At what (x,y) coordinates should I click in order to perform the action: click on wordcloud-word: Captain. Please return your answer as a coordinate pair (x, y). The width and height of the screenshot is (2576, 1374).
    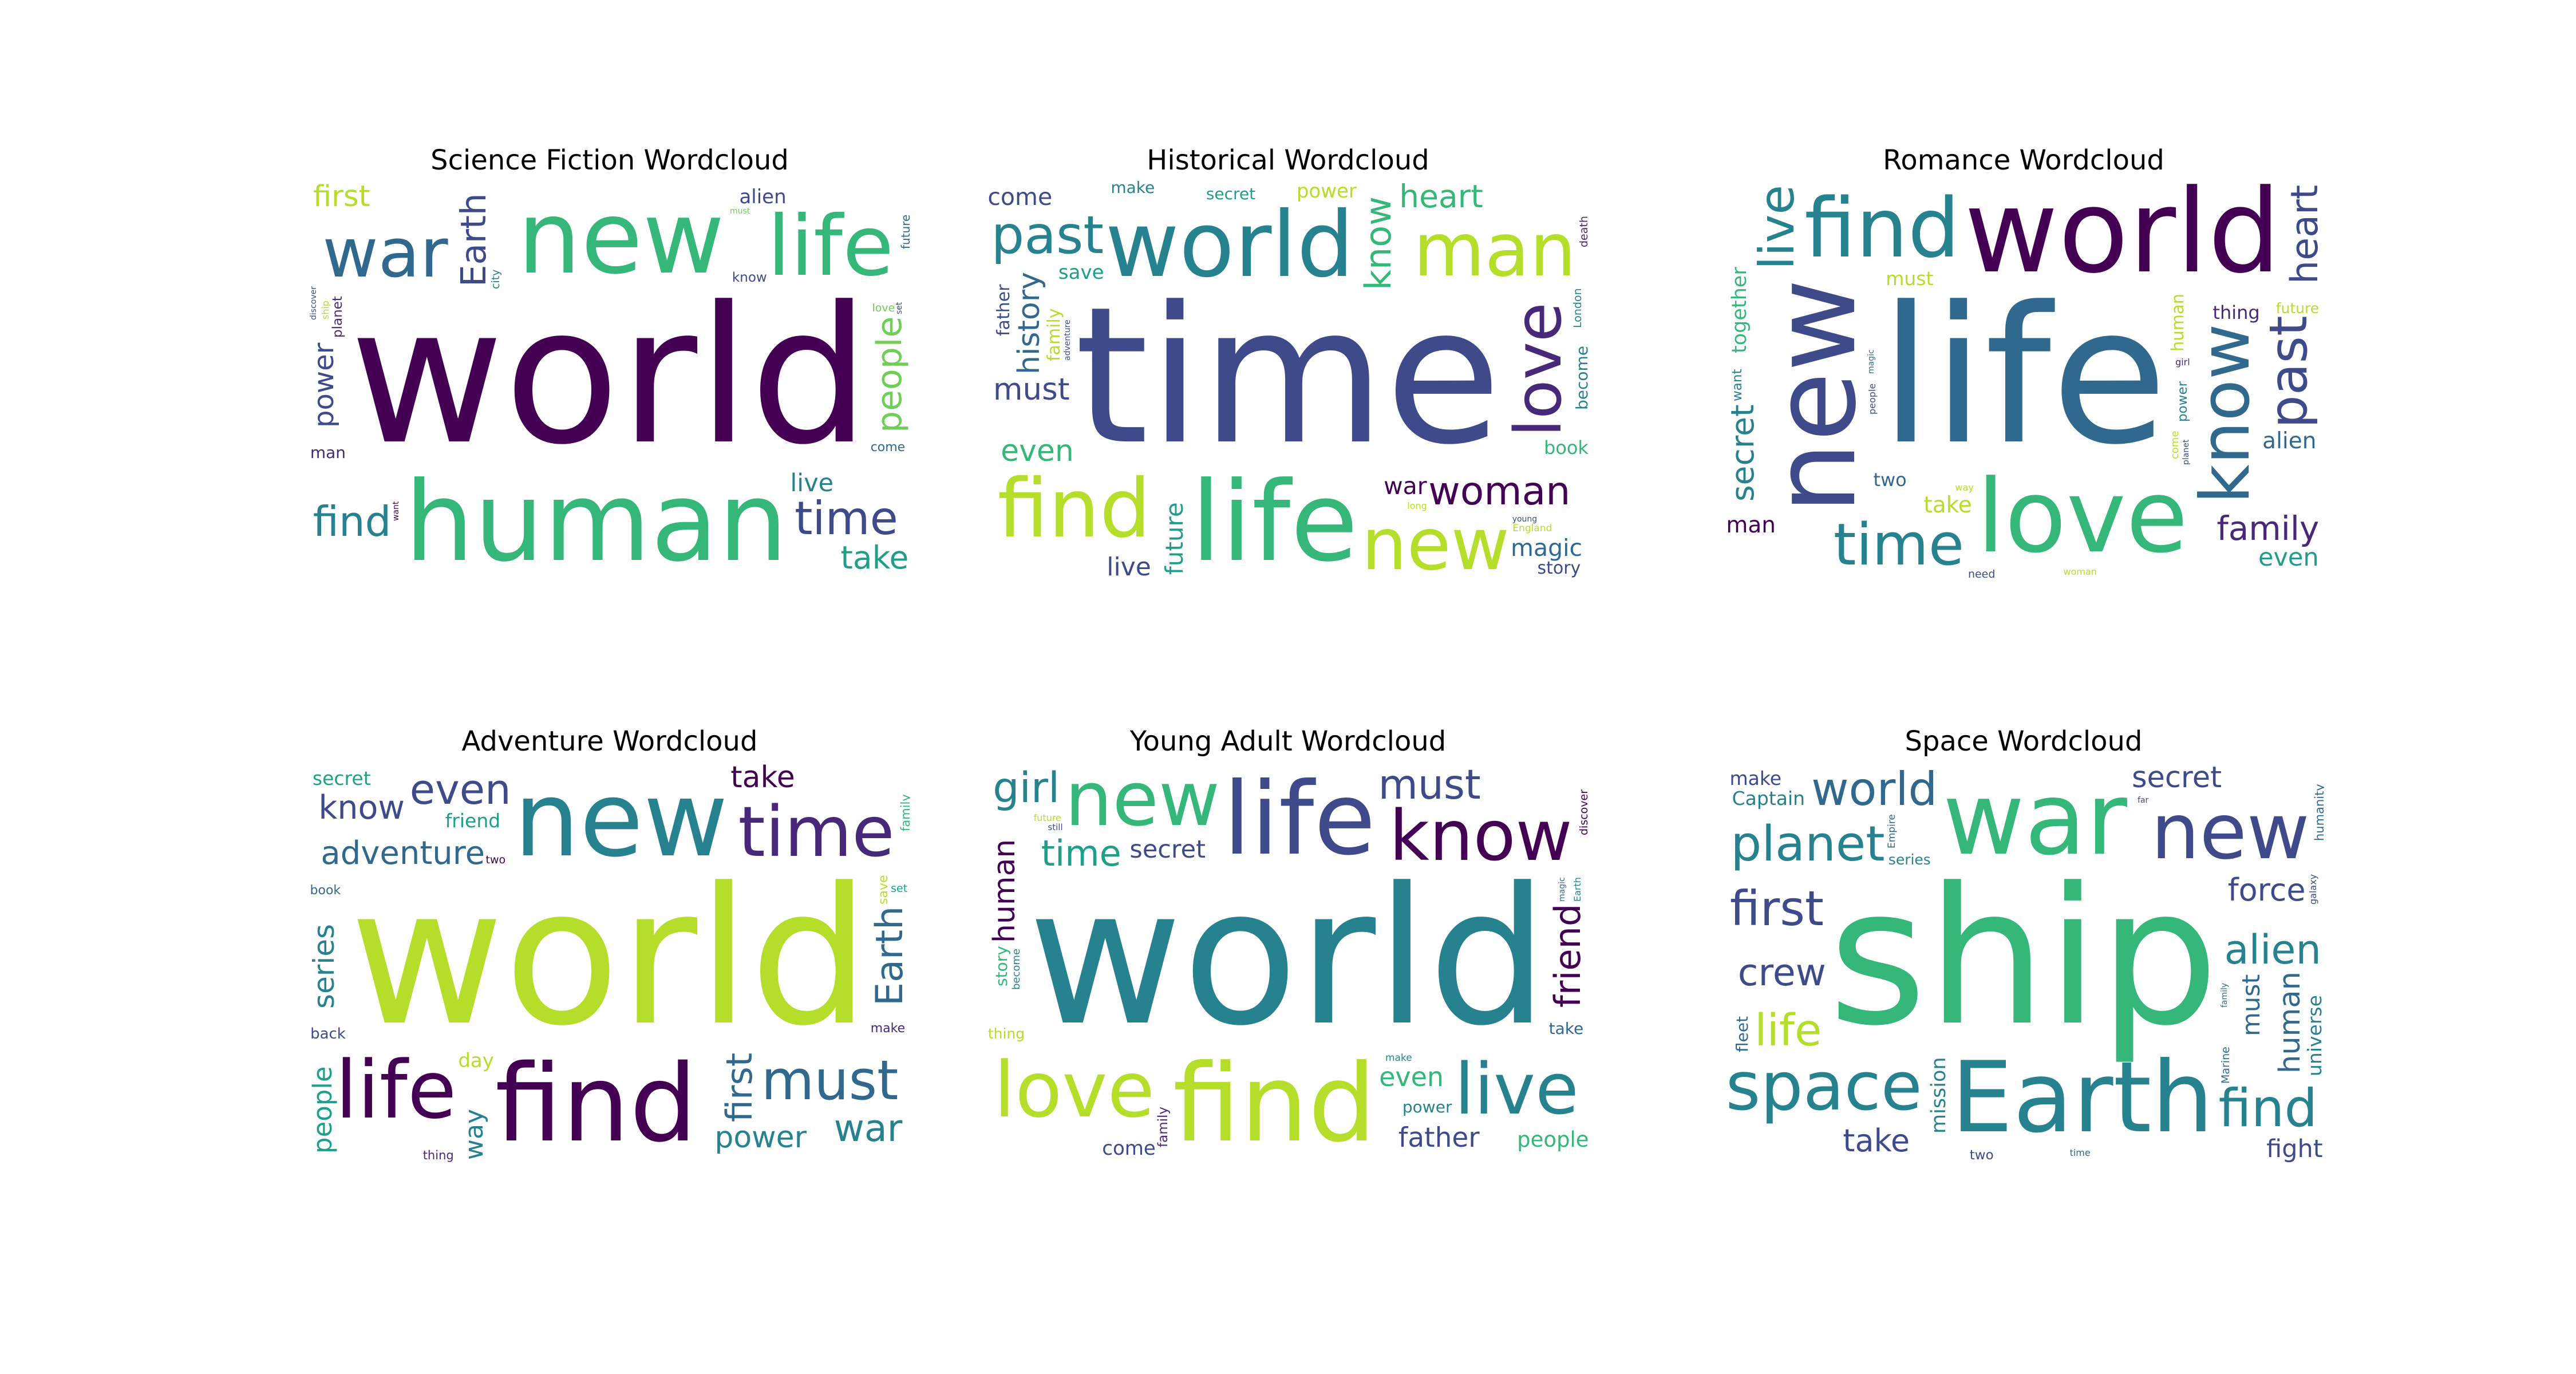
    Looking at the image, I should click on (1768, 798).